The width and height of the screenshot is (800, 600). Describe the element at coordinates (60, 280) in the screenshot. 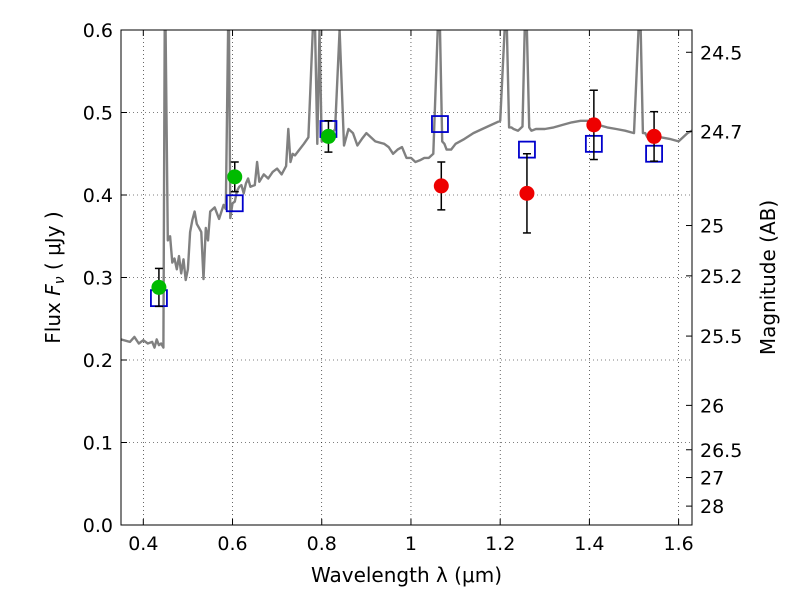

I see `y-axis-label-subscript: ν` at that location.